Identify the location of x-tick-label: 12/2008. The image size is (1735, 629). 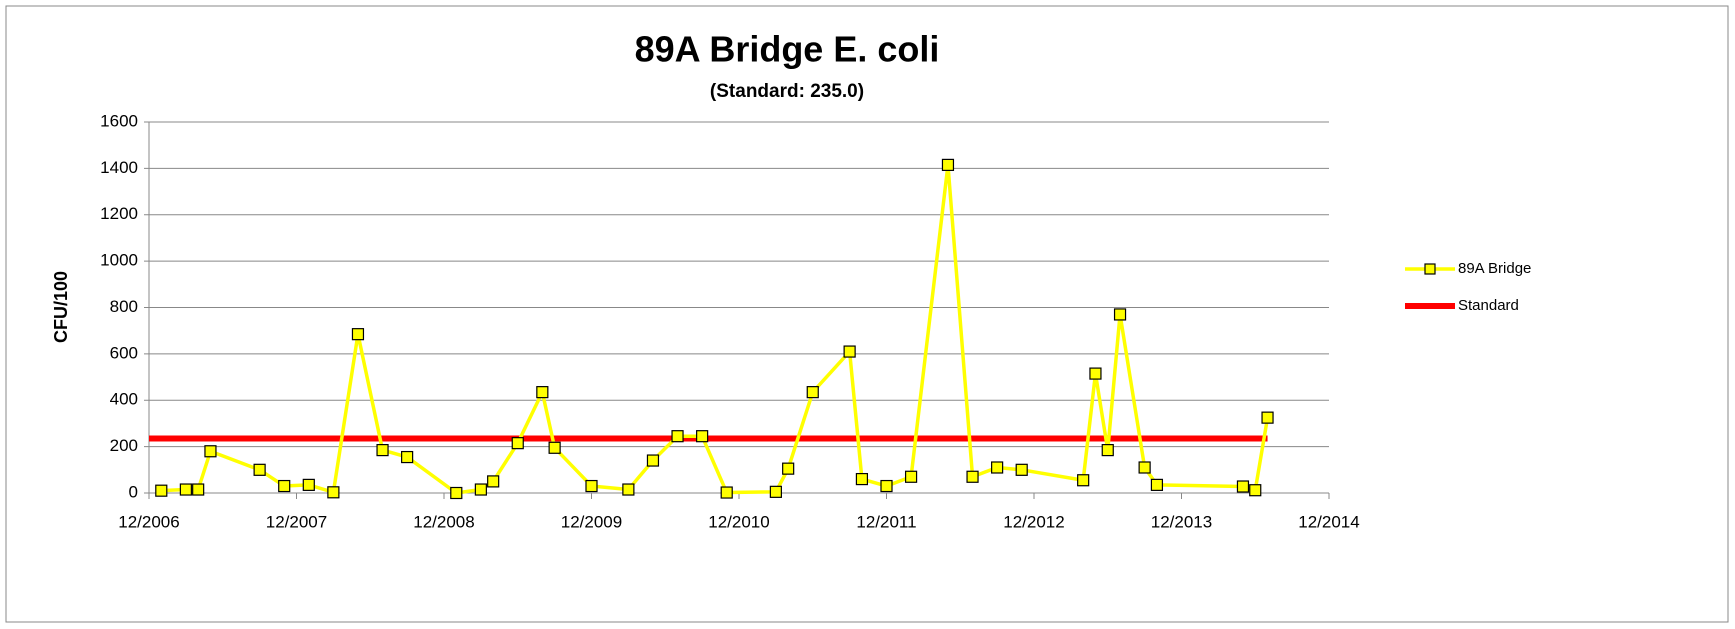
(443, 521).